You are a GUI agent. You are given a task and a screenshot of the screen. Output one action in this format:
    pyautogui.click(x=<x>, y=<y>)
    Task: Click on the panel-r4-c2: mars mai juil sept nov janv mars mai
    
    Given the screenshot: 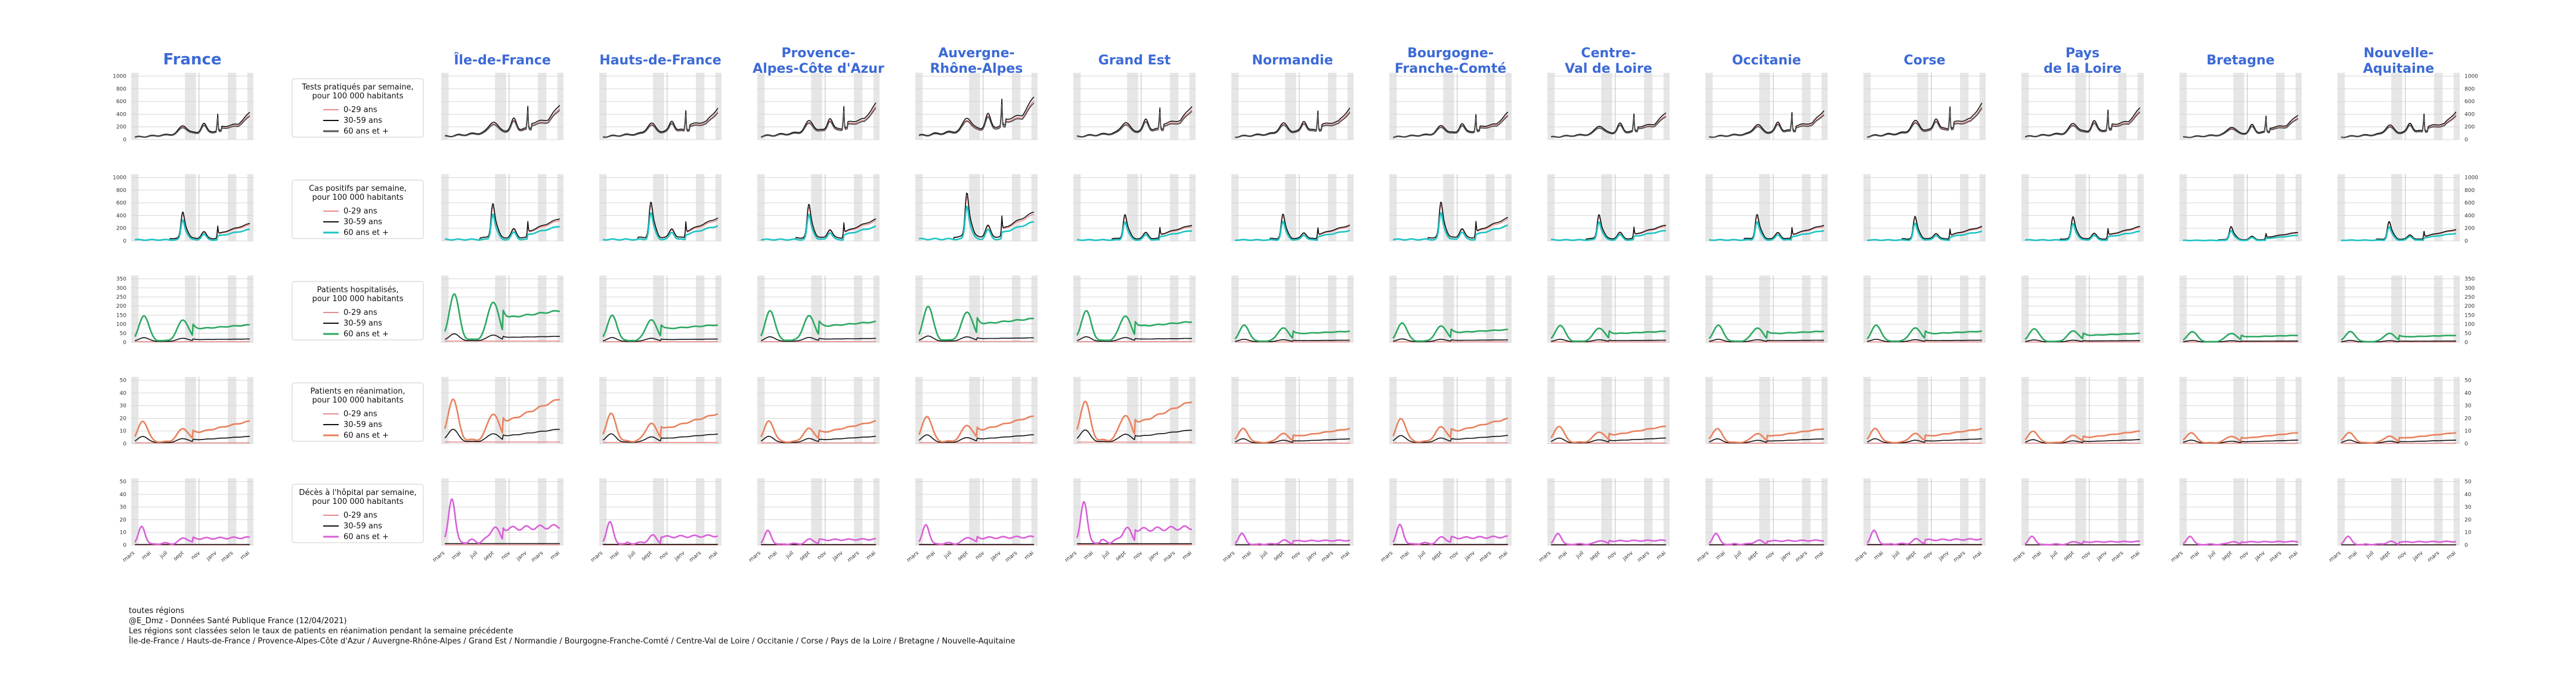 What is the action you would take?
    pyautogui.click(x=656, y=521)
    